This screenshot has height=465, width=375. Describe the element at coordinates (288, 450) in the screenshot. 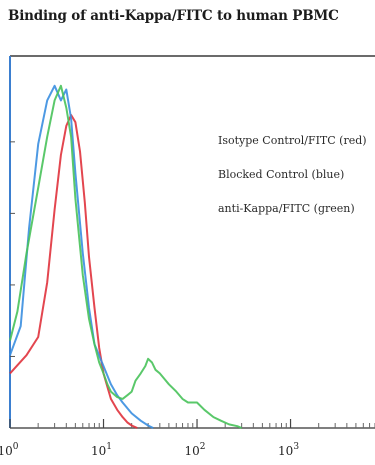

I see `x-tick-label: 10³` at that location.